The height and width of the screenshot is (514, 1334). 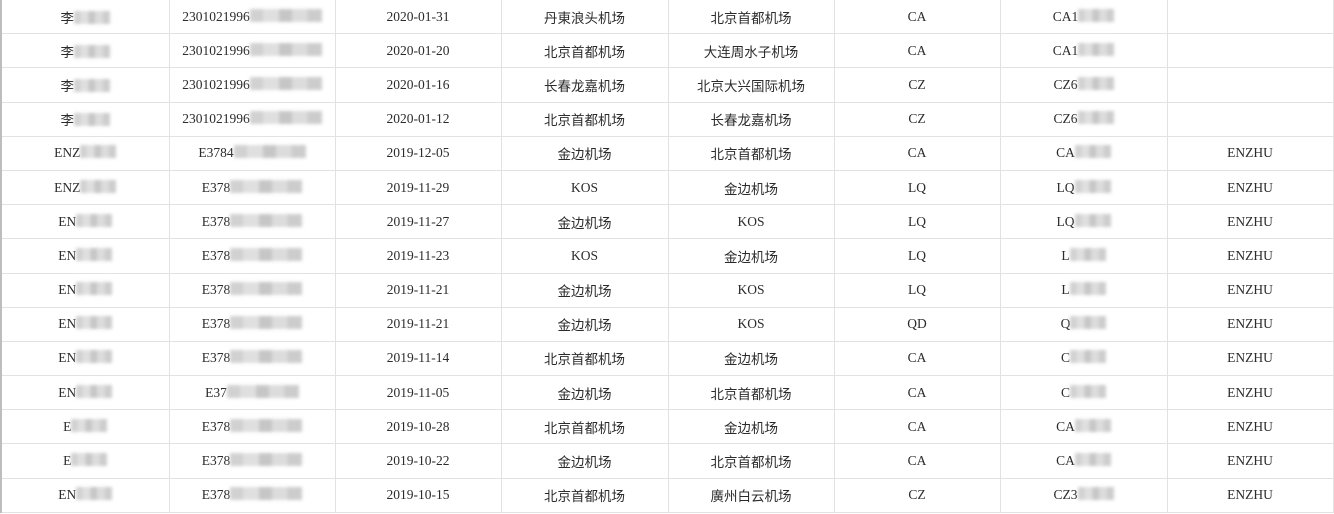 What do you see at coordinates (1250, 85) in the screenshot?
I see `cell-agent` at bounding box center [1250, 85].